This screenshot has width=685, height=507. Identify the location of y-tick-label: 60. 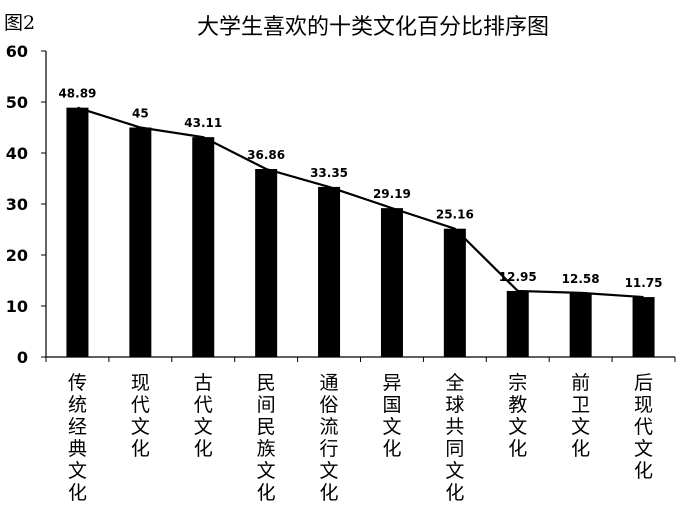
(17, 51).